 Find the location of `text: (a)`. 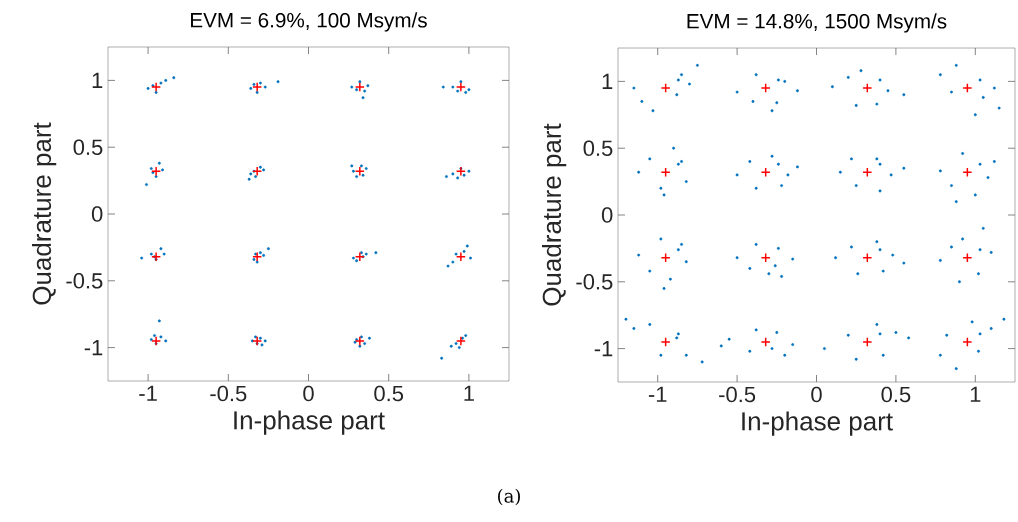

text: (a) is located at coordinates (509, 497).